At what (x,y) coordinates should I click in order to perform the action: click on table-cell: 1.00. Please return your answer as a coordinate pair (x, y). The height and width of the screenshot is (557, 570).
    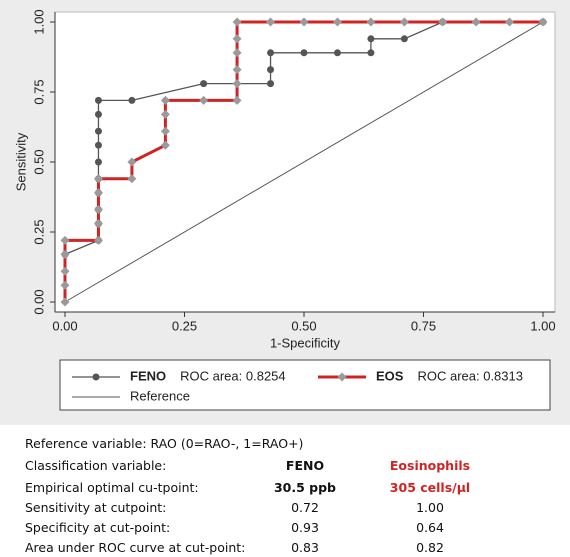
    Looking at the image, I should click on (430, 507).